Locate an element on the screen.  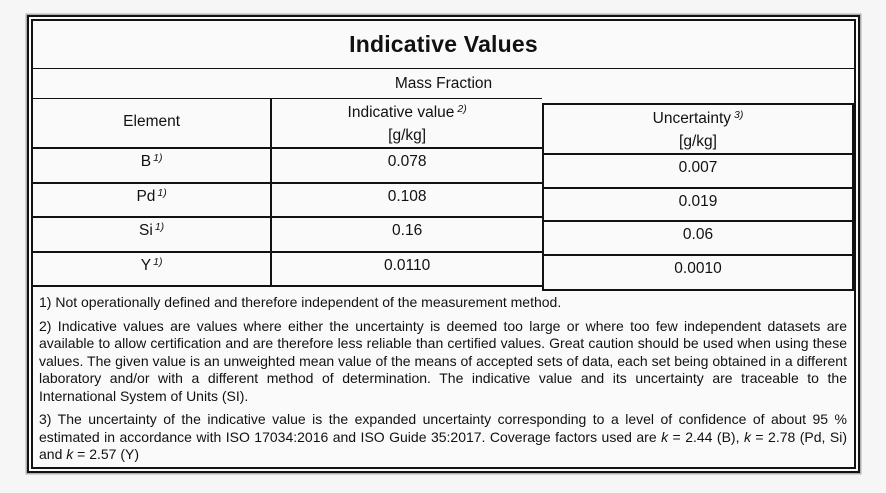
footnote-3-text: = 2.57 (Y) is located at coordinates (106, 454).